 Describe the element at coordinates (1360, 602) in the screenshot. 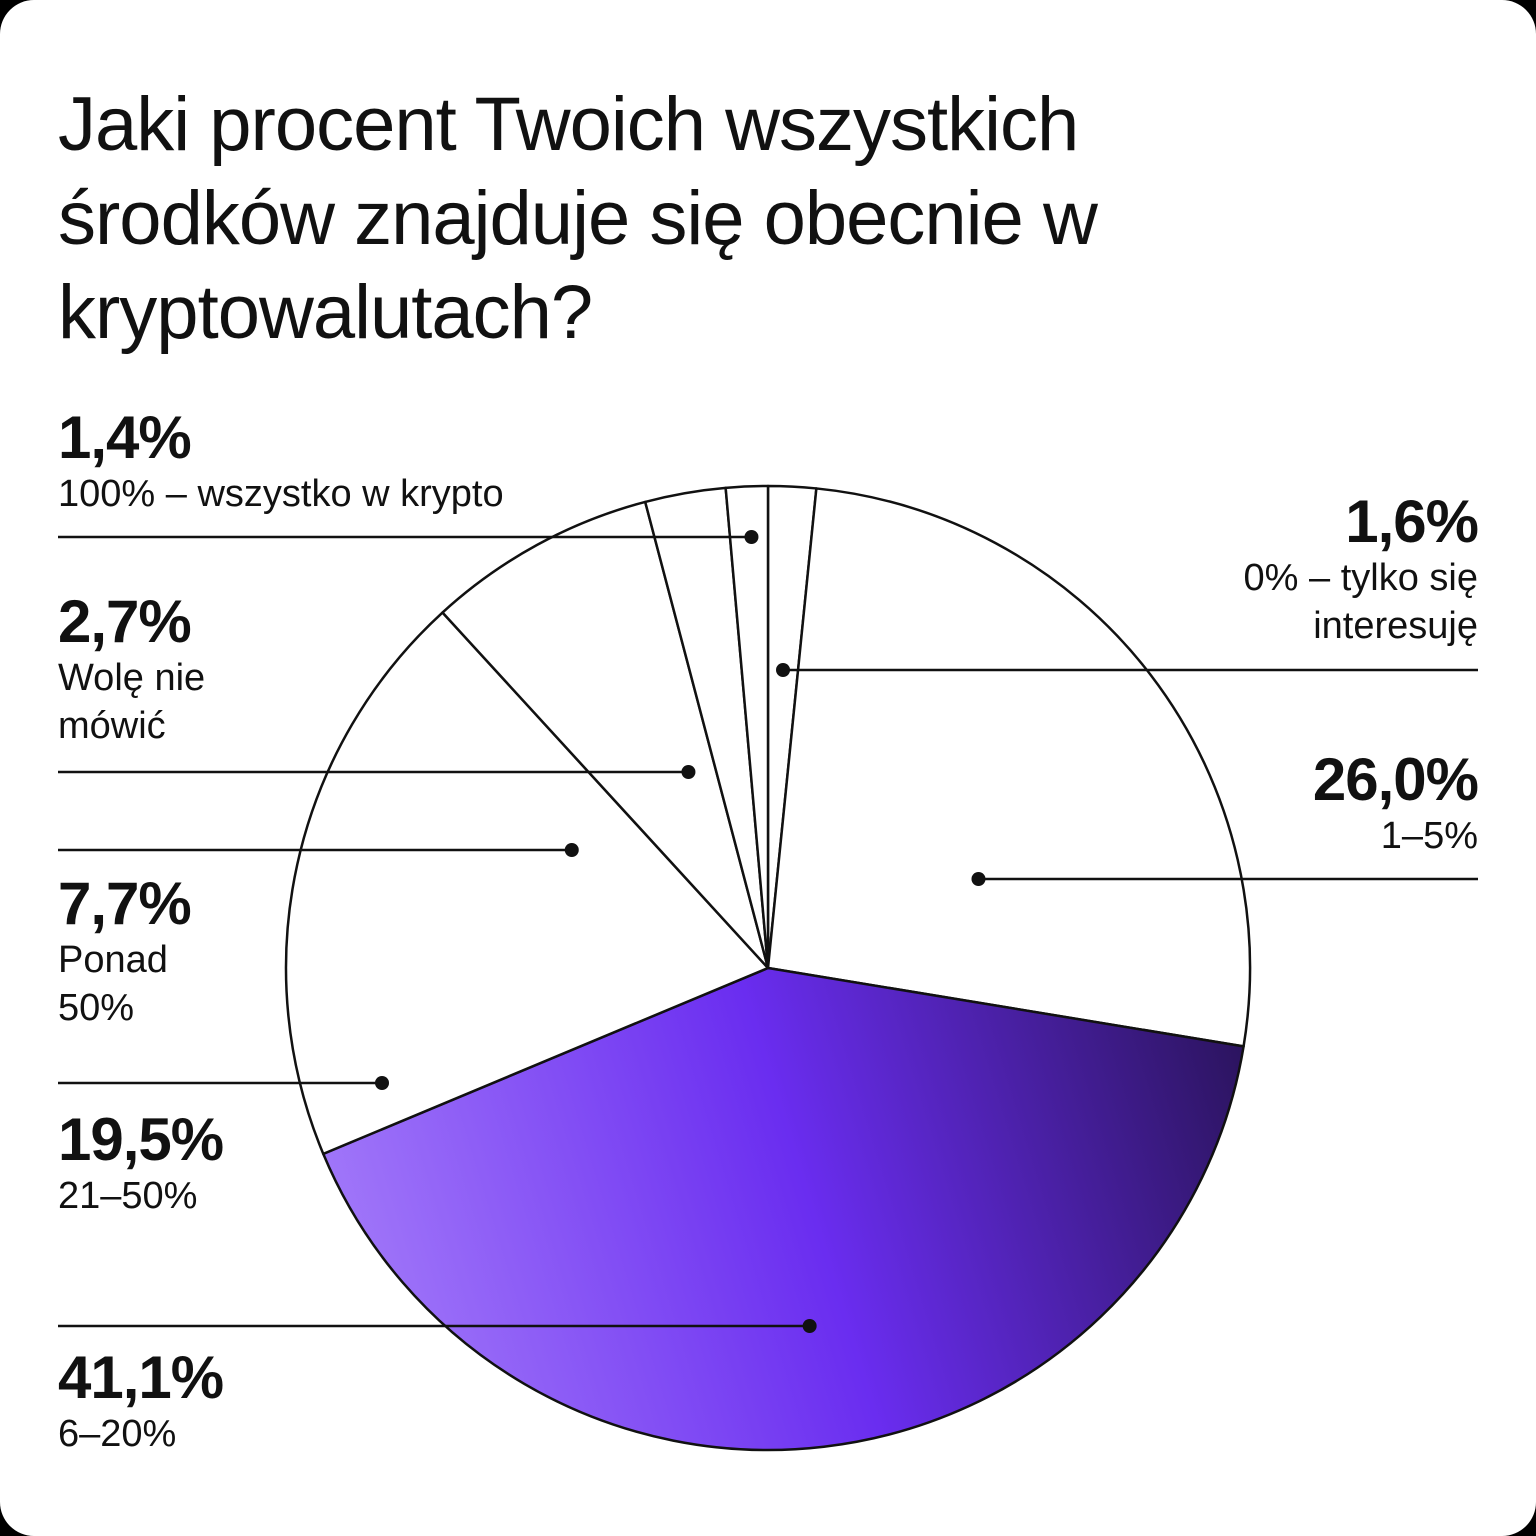

I see `slice-category: 0% – tylko się interesuję` at that location.